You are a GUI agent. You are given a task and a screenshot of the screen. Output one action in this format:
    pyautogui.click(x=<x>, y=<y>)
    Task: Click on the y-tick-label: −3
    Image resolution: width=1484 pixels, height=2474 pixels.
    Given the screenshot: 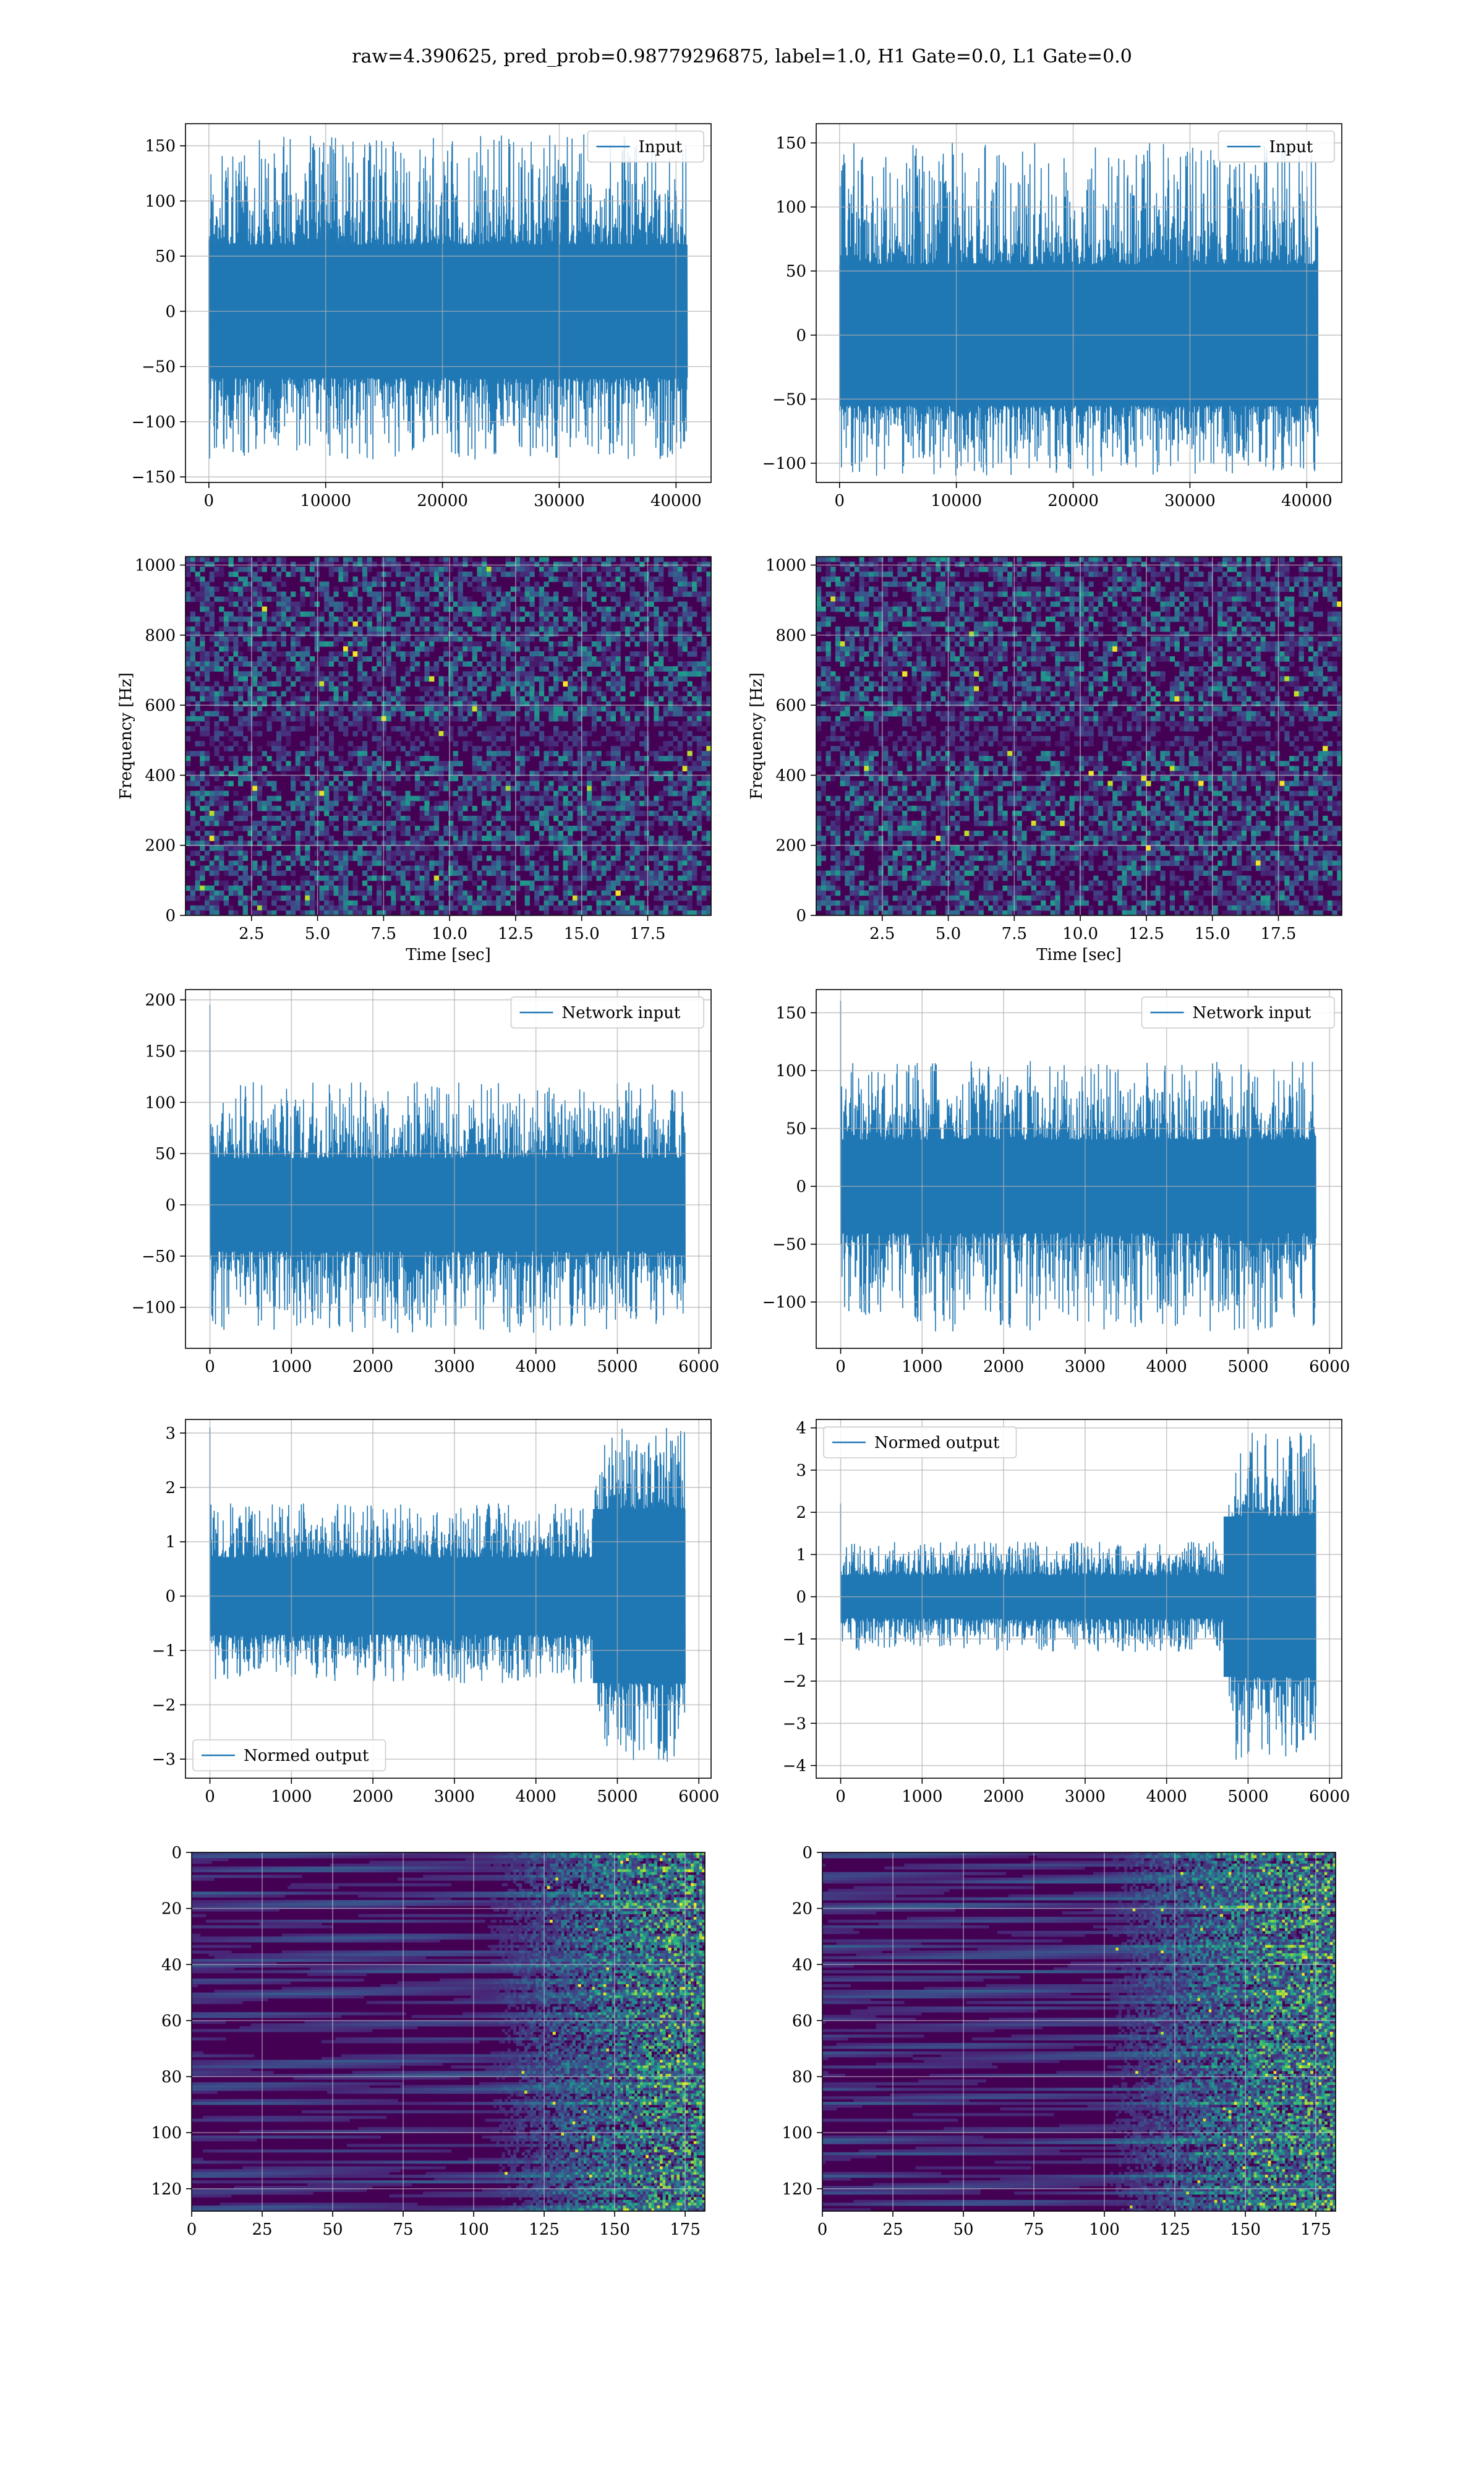 What is the action you would take?
    pyautogui.click(x=164, y=1760)
    